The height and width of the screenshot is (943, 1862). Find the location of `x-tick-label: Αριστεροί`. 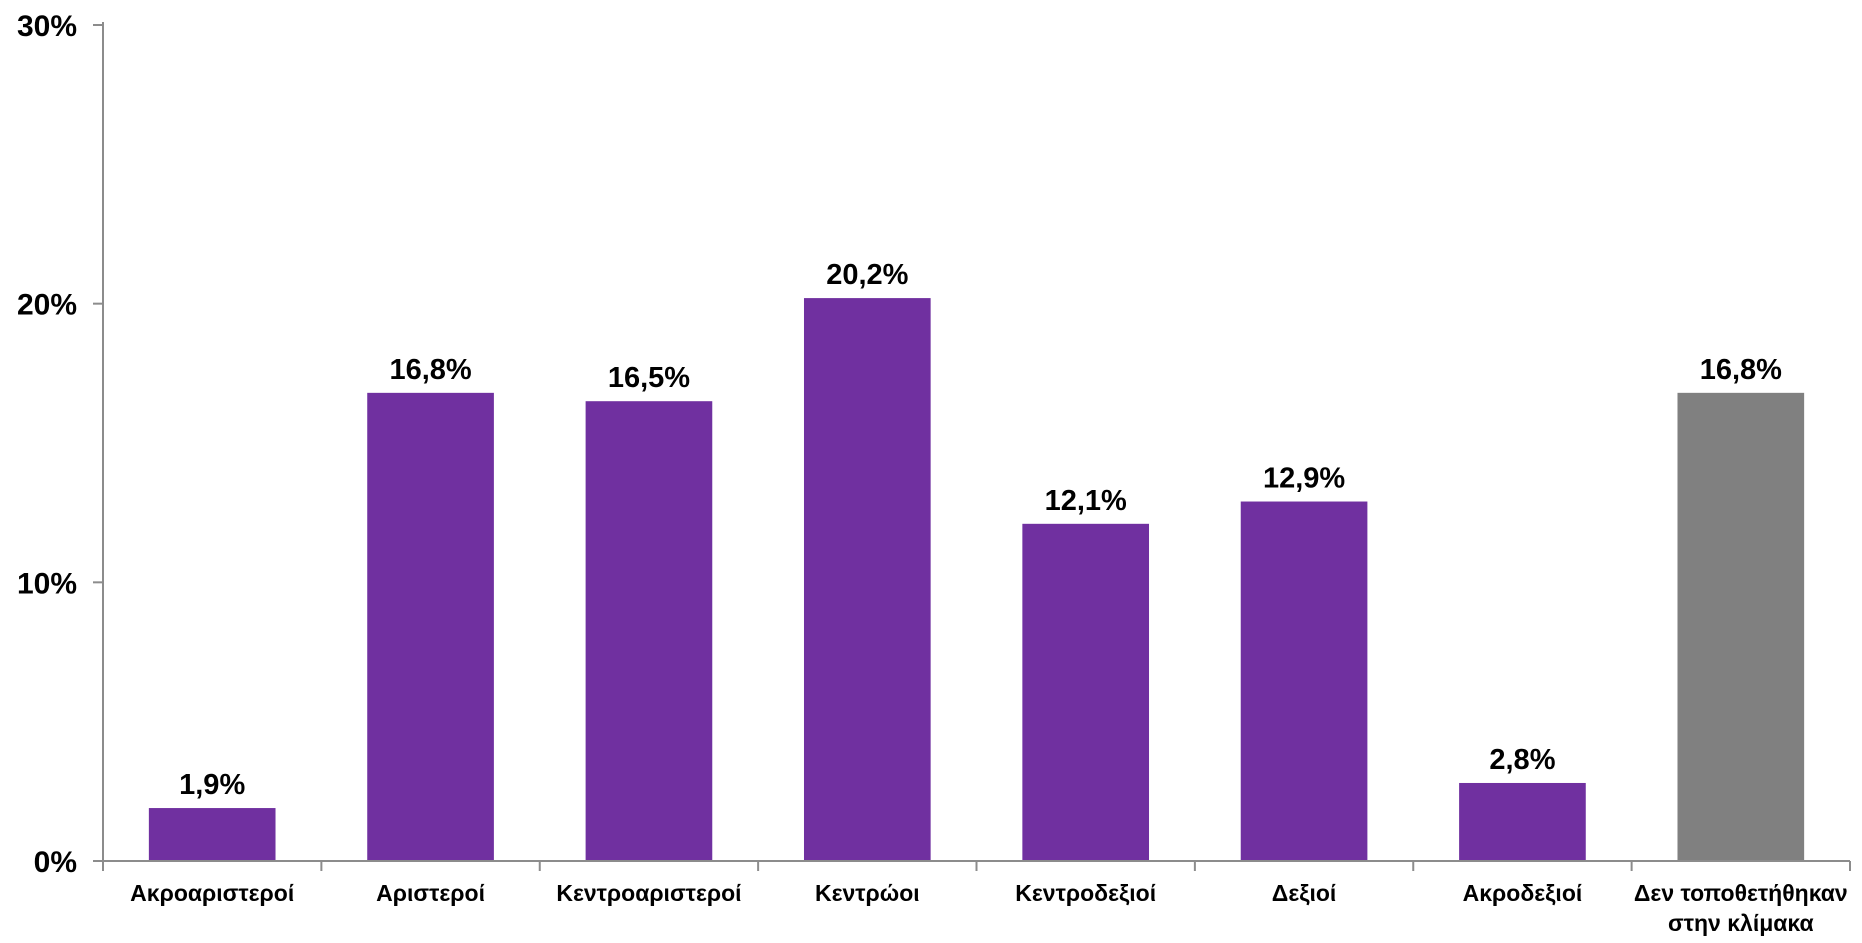

x-tick-label: Αριστεροί is located at coordinates (430, 893).